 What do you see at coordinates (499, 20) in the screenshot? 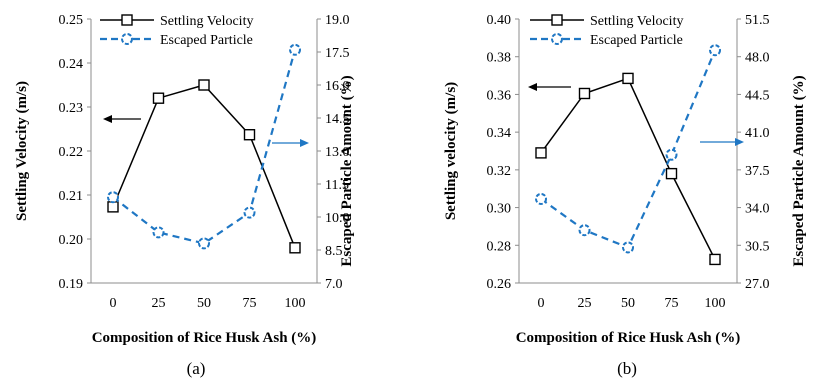
I see `y-tick-label: 0.40` at bounding box center [499, 20].